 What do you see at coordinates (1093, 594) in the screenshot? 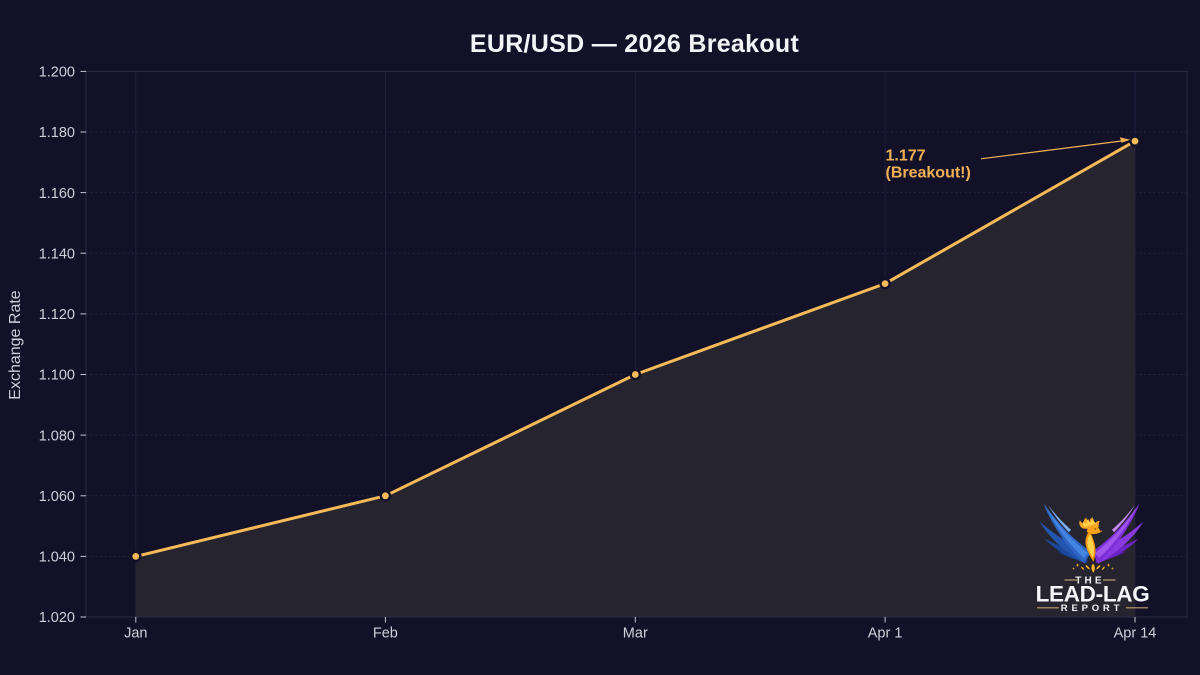
I see `svg-text: LEAD-LAG` at bounding box center [1093, 594].